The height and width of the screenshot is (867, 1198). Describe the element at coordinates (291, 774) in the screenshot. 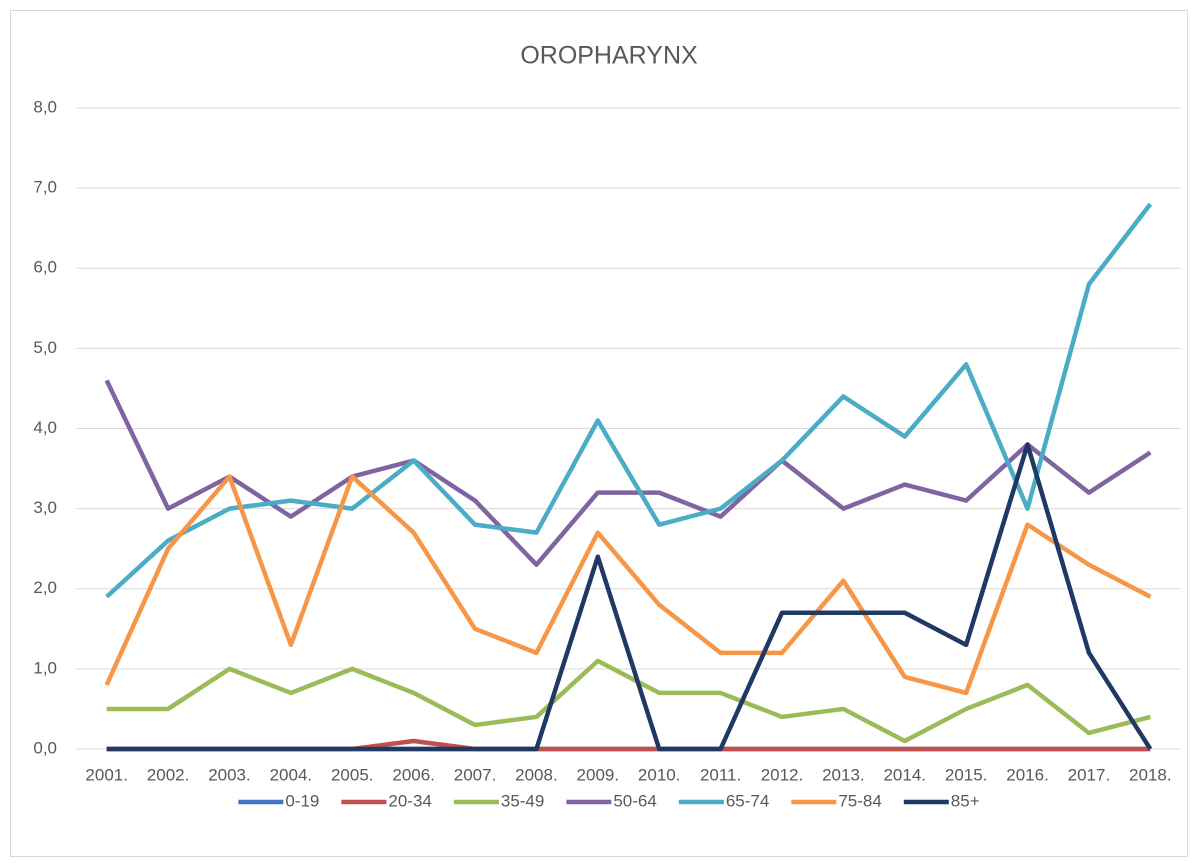

I see `x-tick-label: 2004.` at that location.